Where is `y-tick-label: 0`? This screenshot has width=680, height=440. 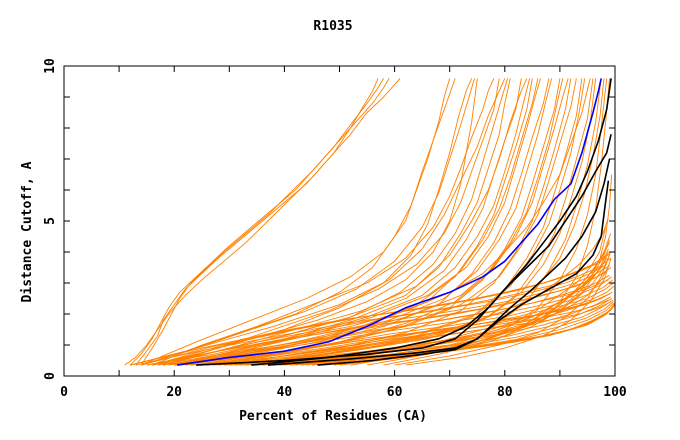 y-tick-label: 0 is located at coordinates (50, 376).